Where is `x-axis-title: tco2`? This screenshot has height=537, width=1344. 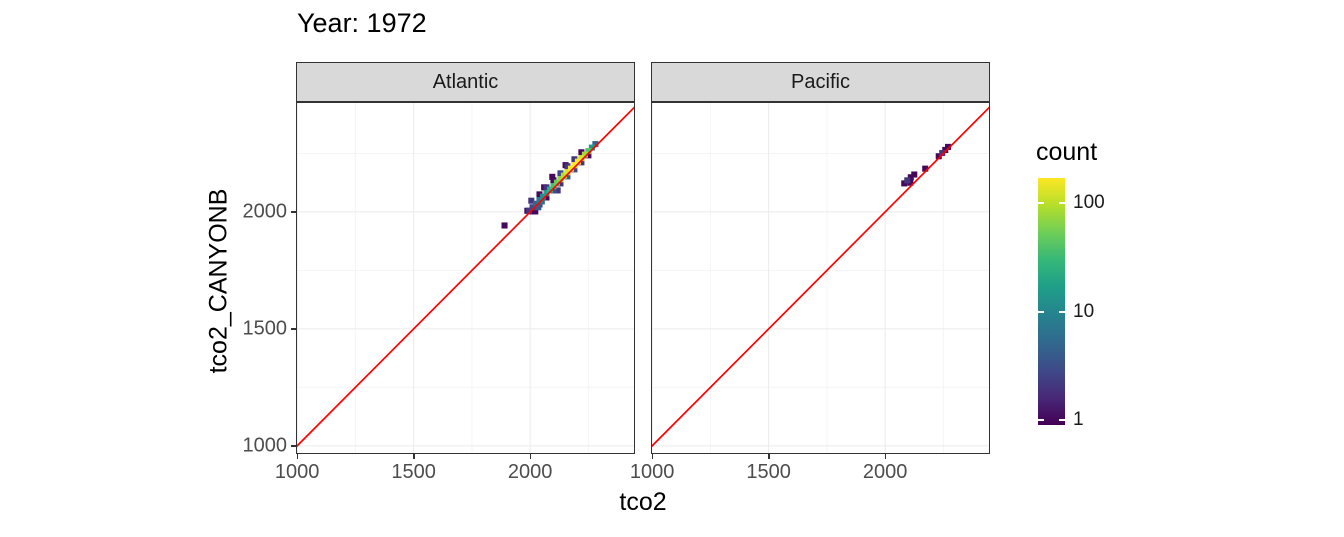 x-axis-title: tco2 is located at coordinates (643, 502).